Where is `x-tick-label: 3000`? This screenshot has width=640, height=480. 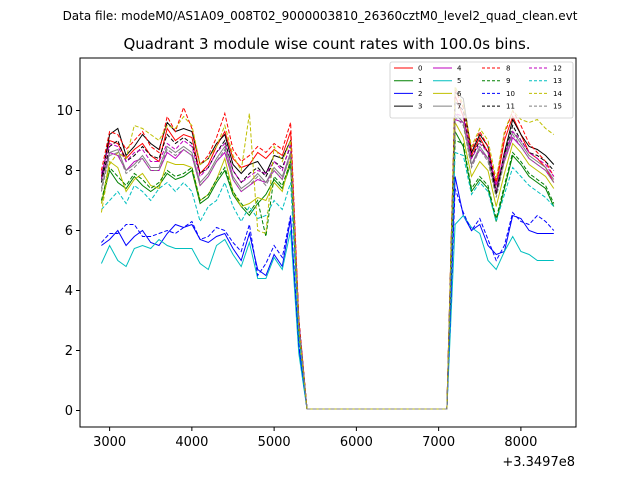
x-tick-label: 3000 is located at coordinates (109, 442).